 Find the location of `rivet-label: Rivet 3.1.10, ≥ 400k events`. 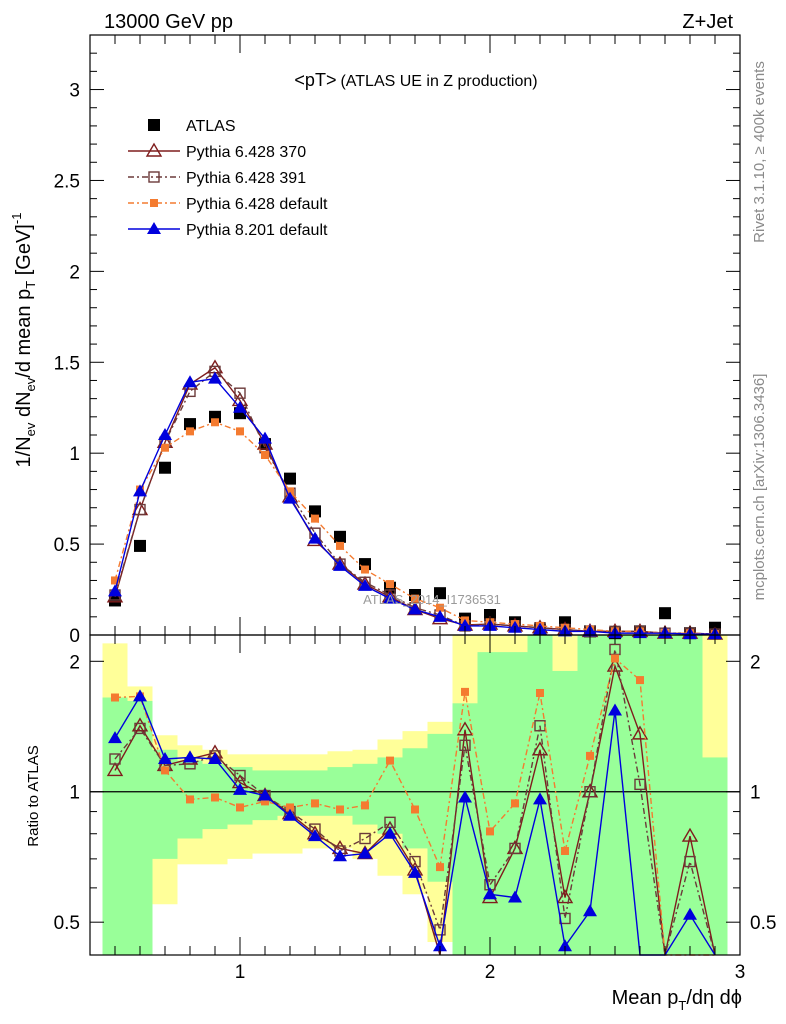

rivet-label: Rivet 3.1.10, ≥ 400k events is located at coordinates (759, 152).